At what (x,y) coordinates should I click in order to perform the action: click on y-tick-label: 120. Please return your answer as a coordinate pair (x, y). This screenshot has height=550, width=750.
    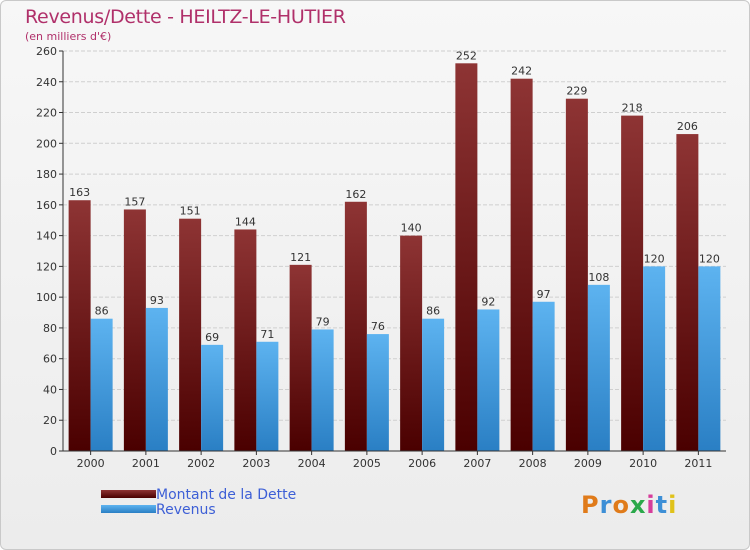
    Looking at the image, I should click on (46, 266).